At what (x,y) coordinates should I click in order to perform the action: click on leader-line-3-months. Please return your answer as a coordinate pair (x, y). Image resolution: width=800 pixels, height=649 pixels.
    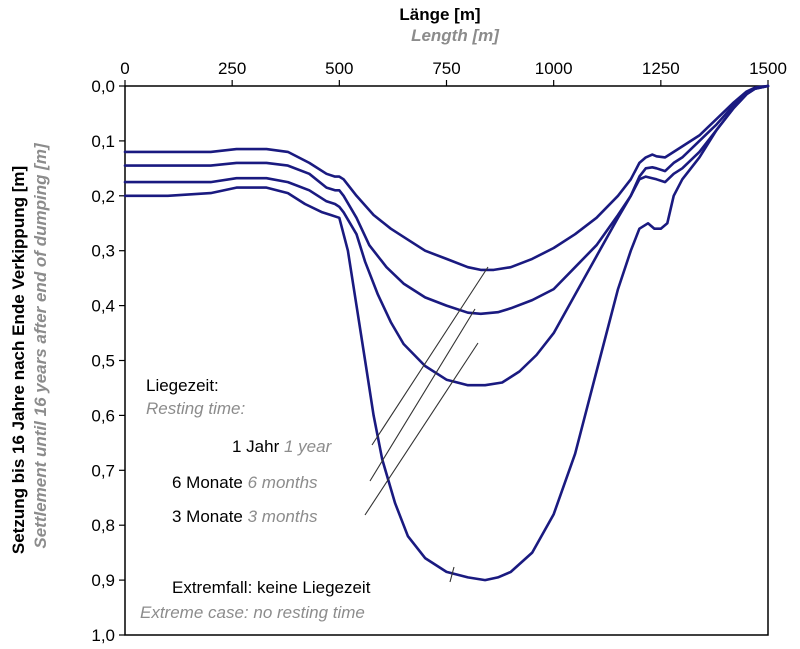
    Looking at the image, I should click on (421, 429).